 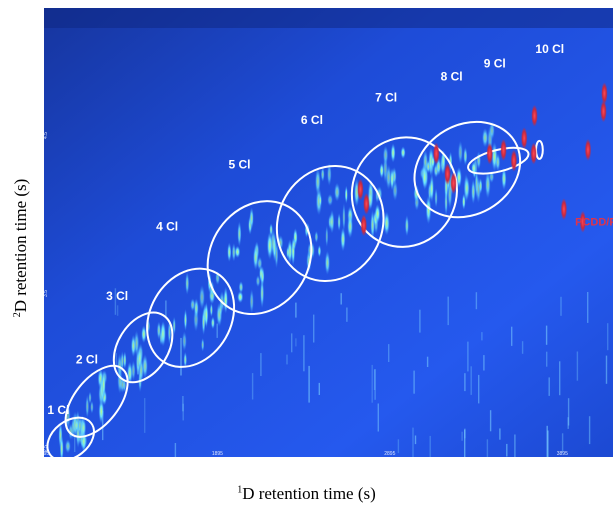 I want to click on group-label-6-cl: 6 Cl, so click(x=312, y=120).